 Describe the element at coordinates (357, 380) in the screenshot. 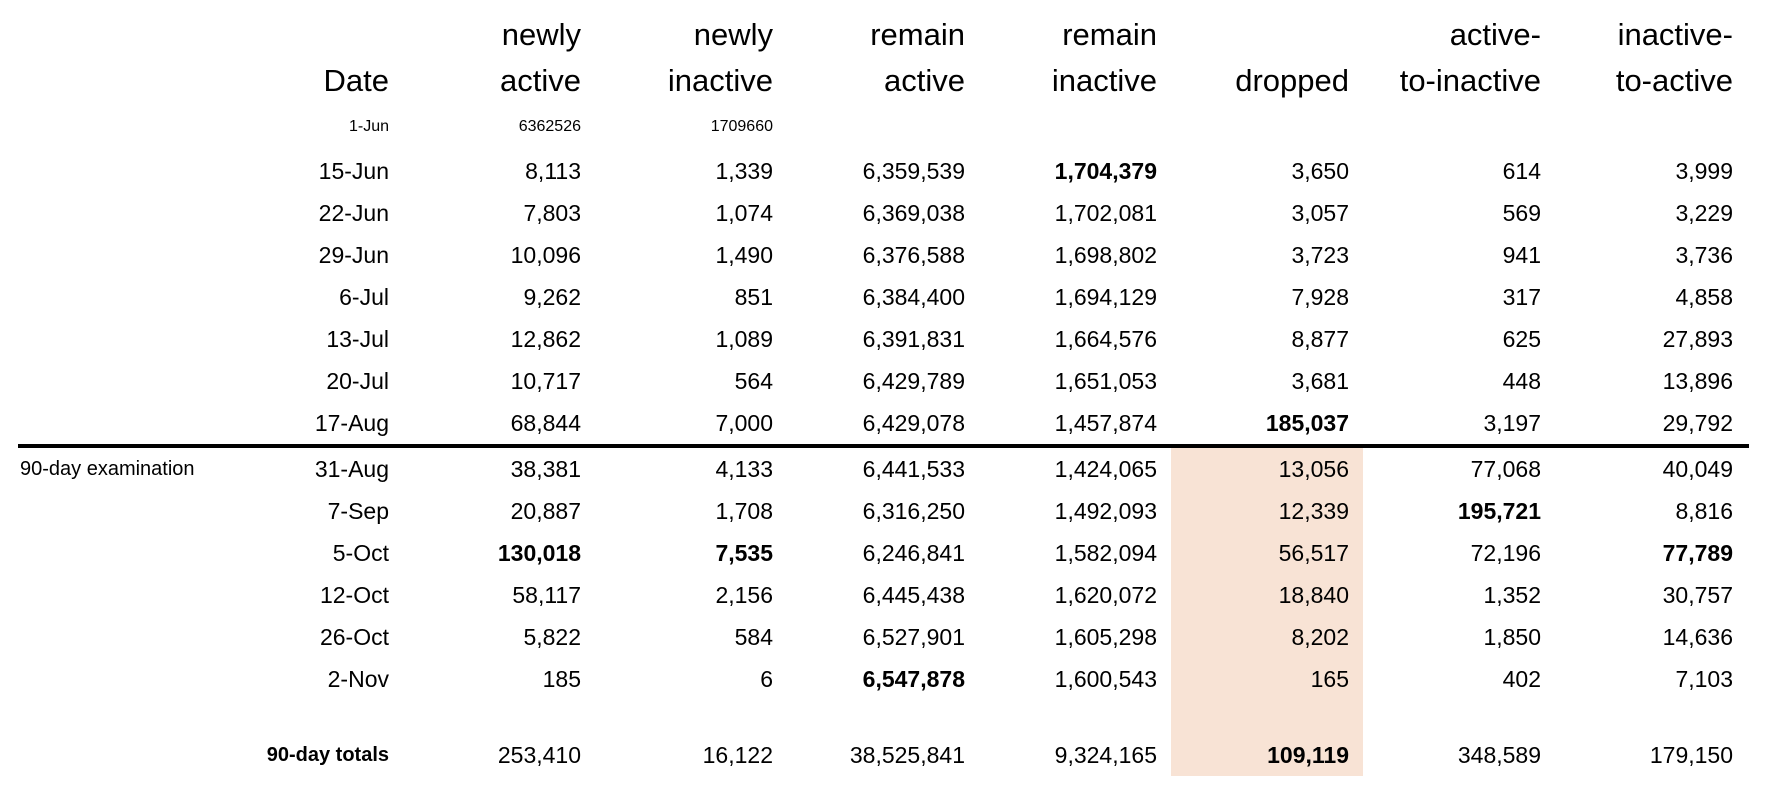

I see `date-cell: 20-Jul` at that location.